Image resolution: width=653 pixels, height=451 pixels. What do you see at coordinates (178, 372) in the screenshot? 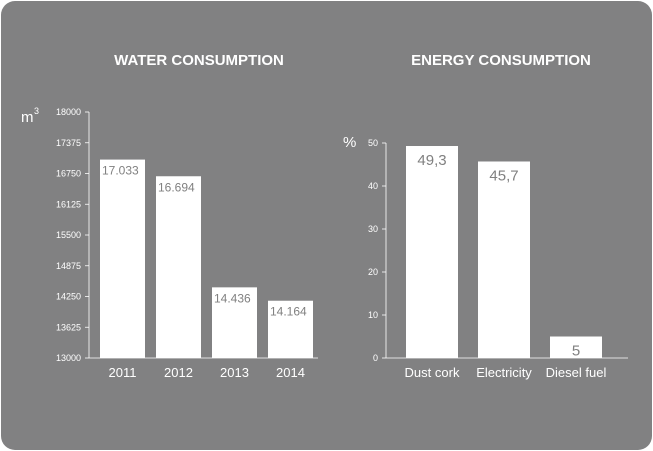
I see `water-category-label: 2012` at bounding box center [178, 372].